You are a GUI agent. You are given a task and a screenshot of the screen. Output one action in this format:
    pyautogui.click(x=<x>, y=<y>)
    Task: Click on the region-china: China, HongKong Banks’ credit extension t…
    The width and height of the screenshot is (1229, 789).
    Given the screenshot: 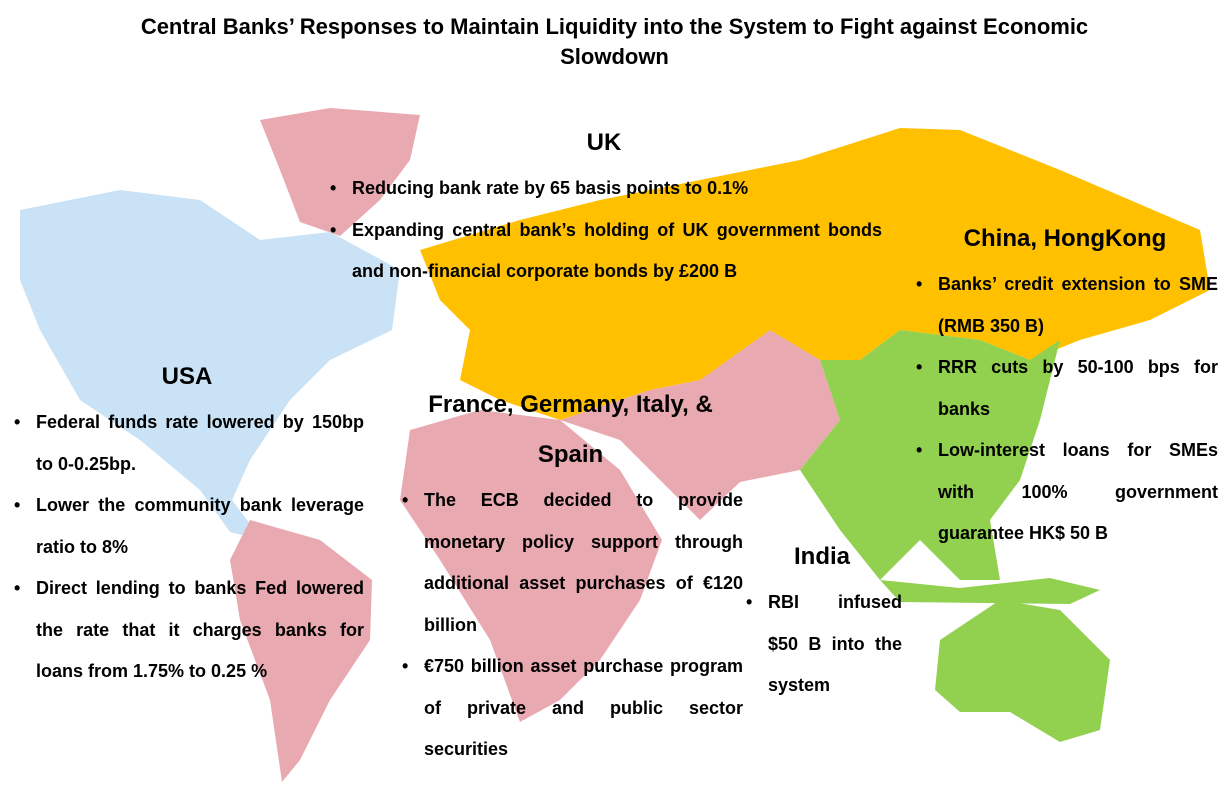 What is the action you would take?
    pyautogui.click(x=1065, y=384)
    